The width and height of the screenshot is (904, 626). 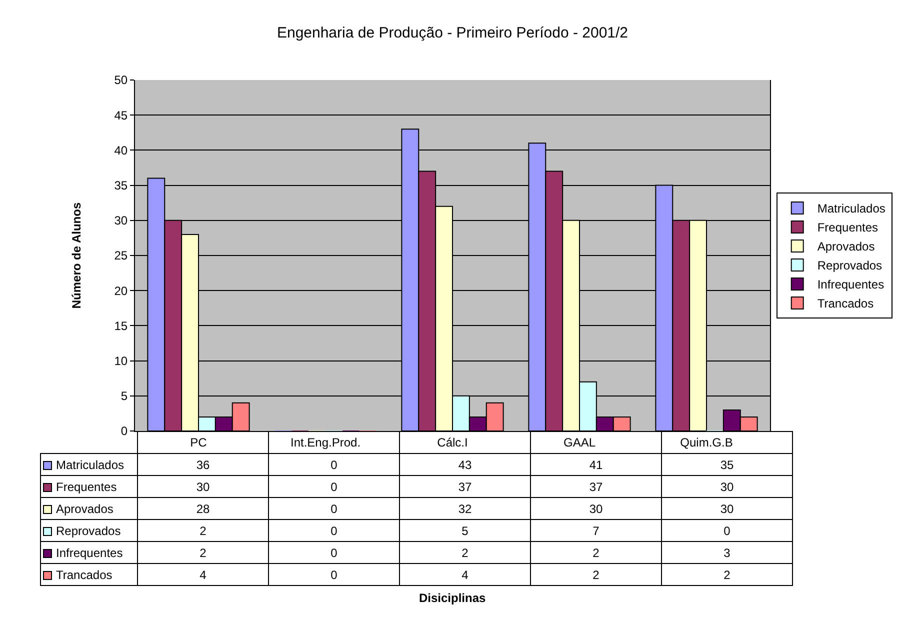 What do you see at coordinates (579, 442) in the screenshot?
I see `x-tick-label: GAAL` at bounding box center [579, 442].